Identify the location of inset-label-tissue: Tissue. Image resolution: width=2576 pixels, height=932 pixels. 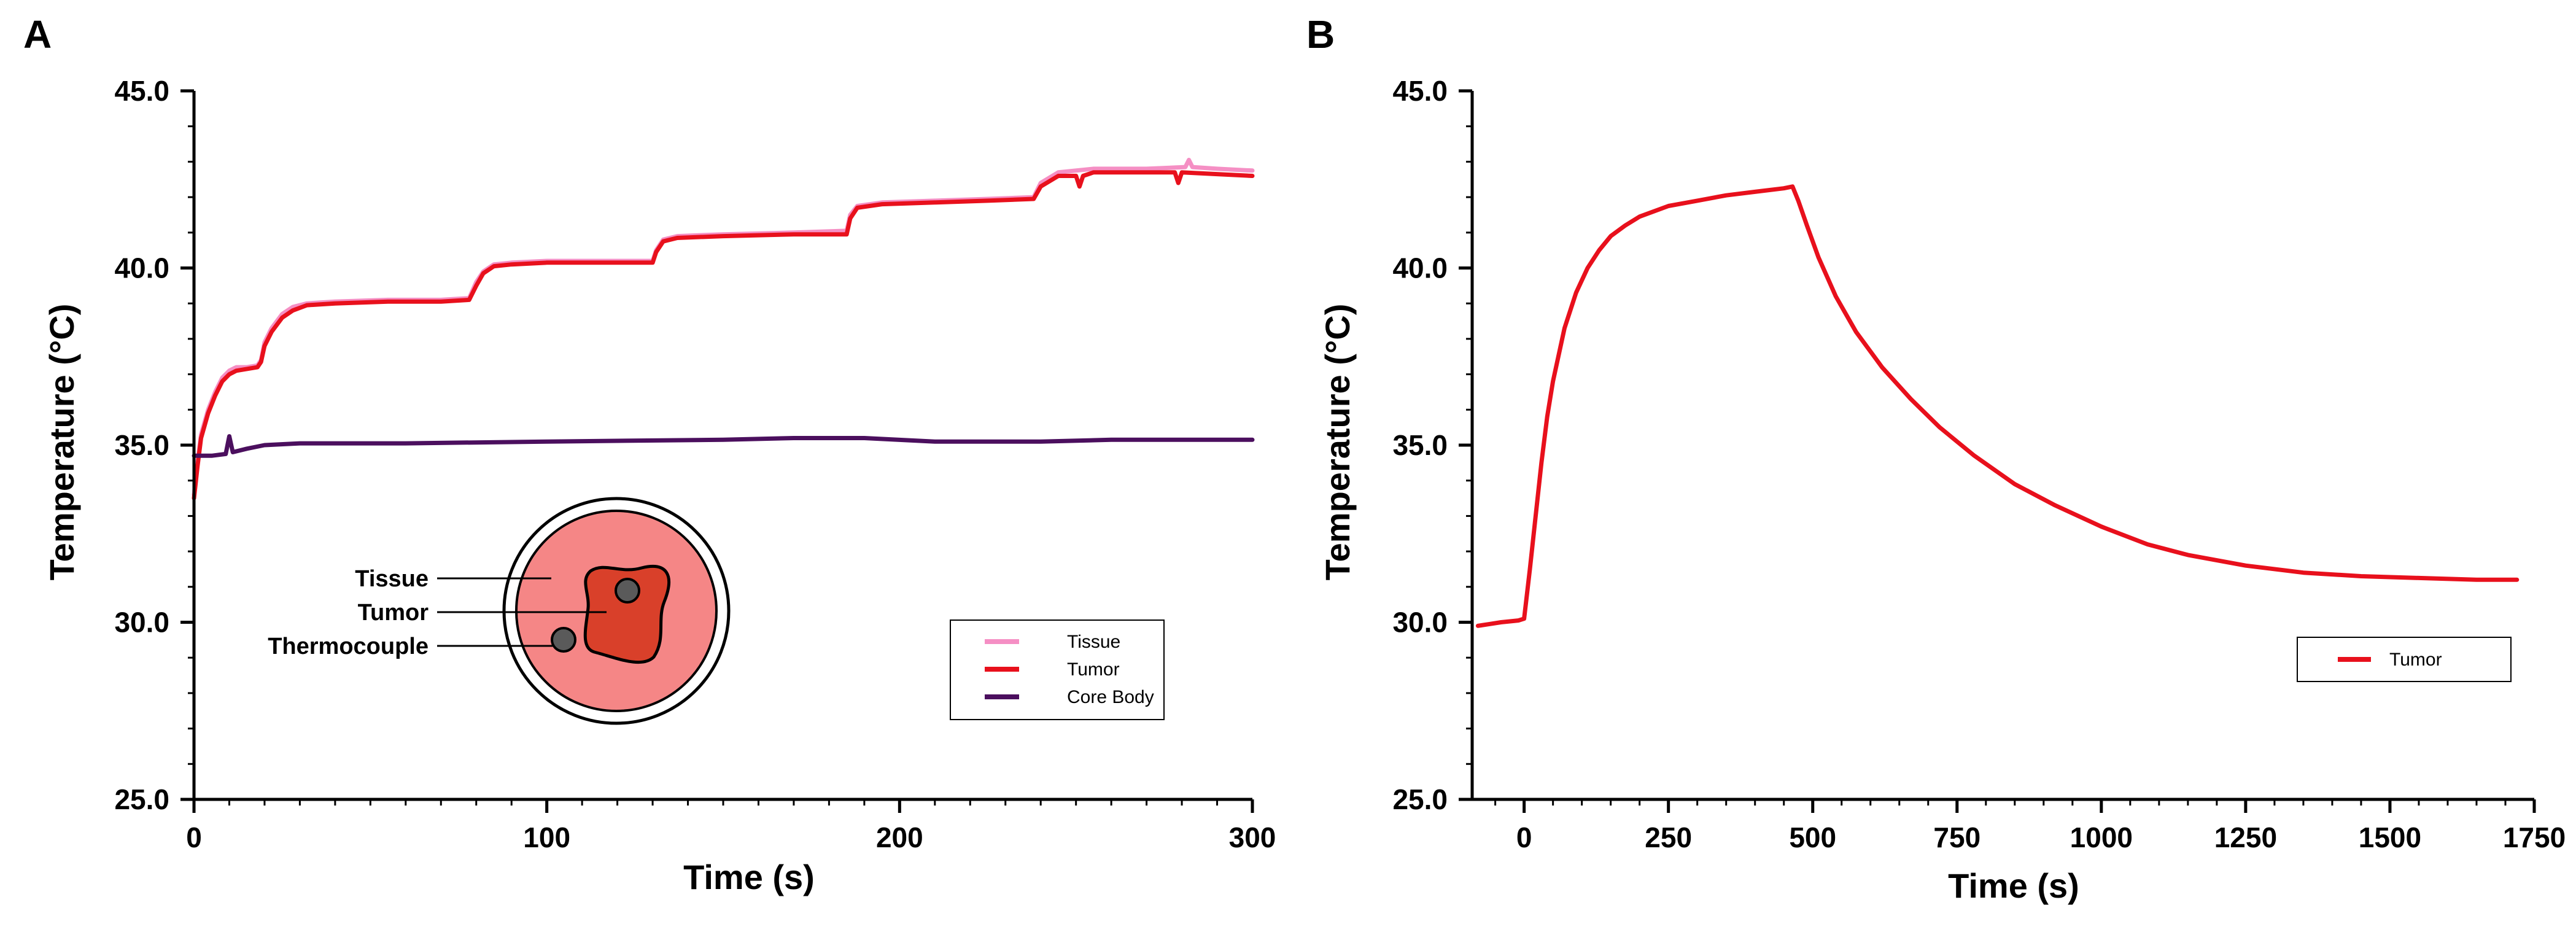
(392, 579).